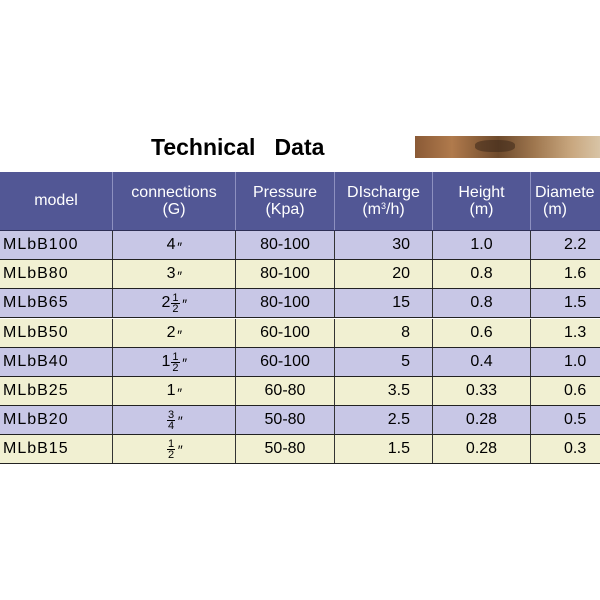 This screenshot has height=600, width=600. What do you see at coordinates (384, 303) in the screenshot?
I see `cell-discharge: 15` at bounding box center [384, 303].